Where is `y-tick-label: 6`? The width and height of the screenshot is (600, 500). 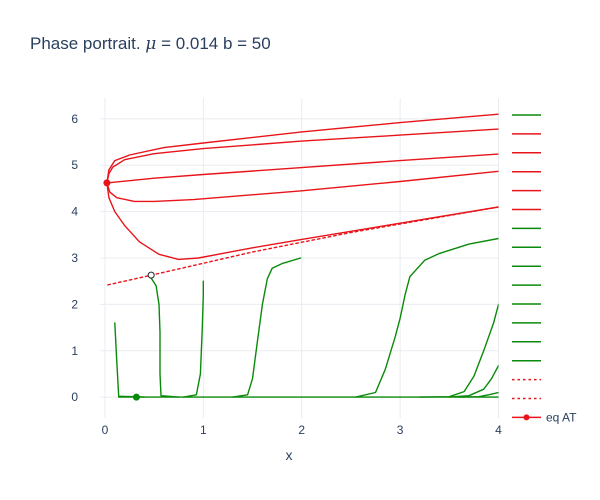 y-tick-label: 6 is located at coordinates (74, 119).